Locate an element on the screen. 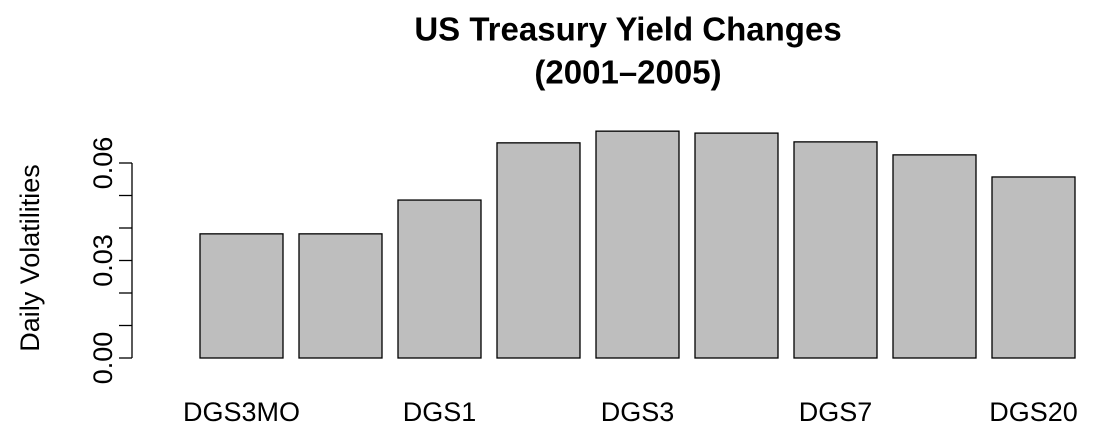 The height and width of the screenshot is (439, 1099). y-tick-label: 0.06 is located at coordinates (103, 163).